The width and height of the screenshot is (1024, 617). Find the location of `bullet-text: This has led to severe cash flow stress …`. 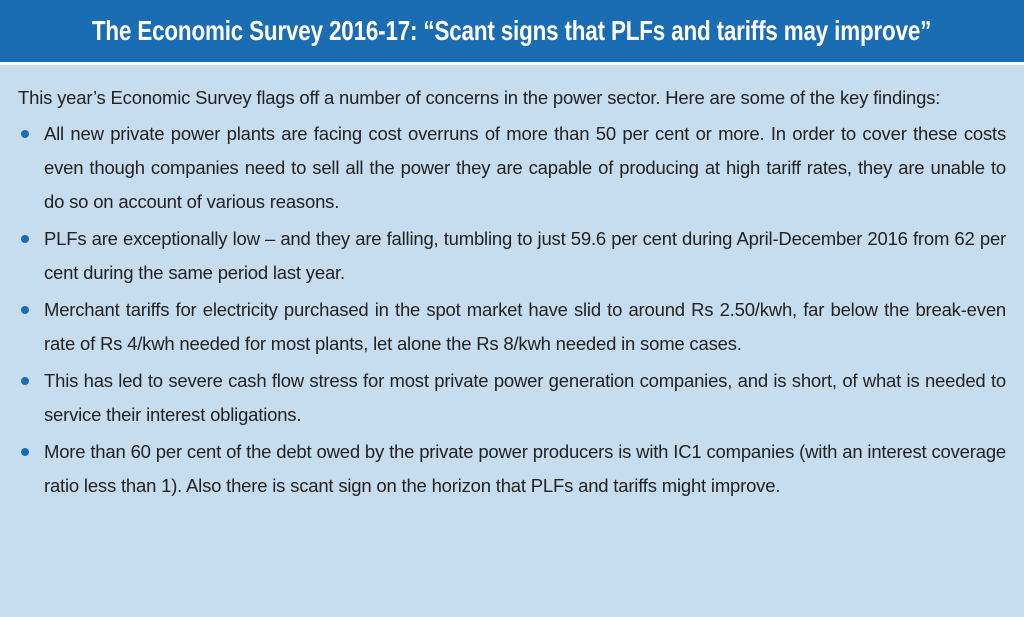

bullet-text: This has led to severe cash flow stress … is located at coordinates (525, 397).